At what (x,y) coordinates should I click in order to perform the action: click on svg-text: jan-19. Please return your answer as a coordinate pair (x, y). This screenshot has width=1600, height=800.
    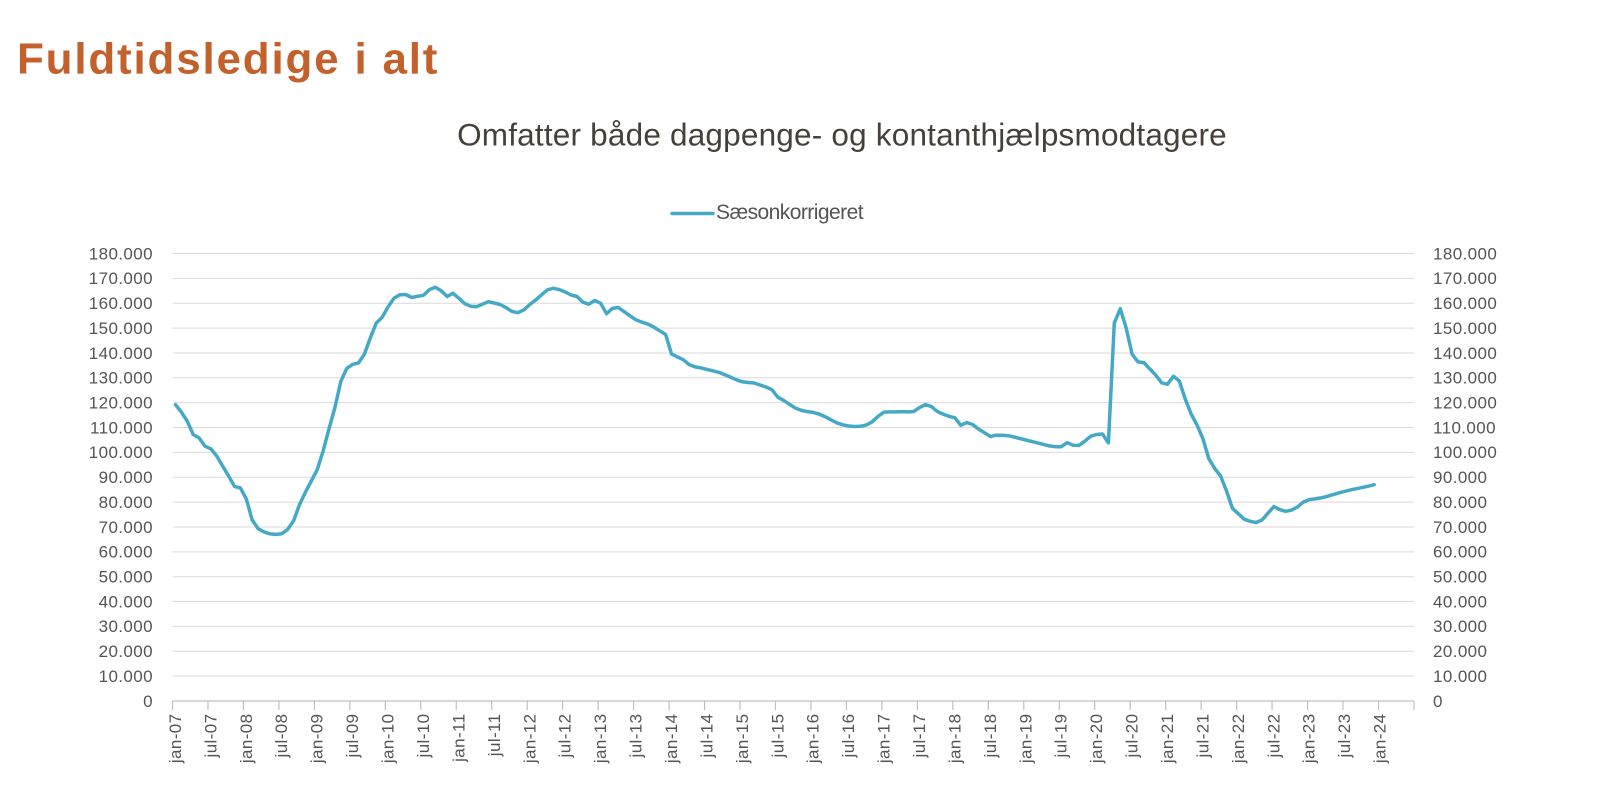
    Looking at the image, I should click on (1025, 739).